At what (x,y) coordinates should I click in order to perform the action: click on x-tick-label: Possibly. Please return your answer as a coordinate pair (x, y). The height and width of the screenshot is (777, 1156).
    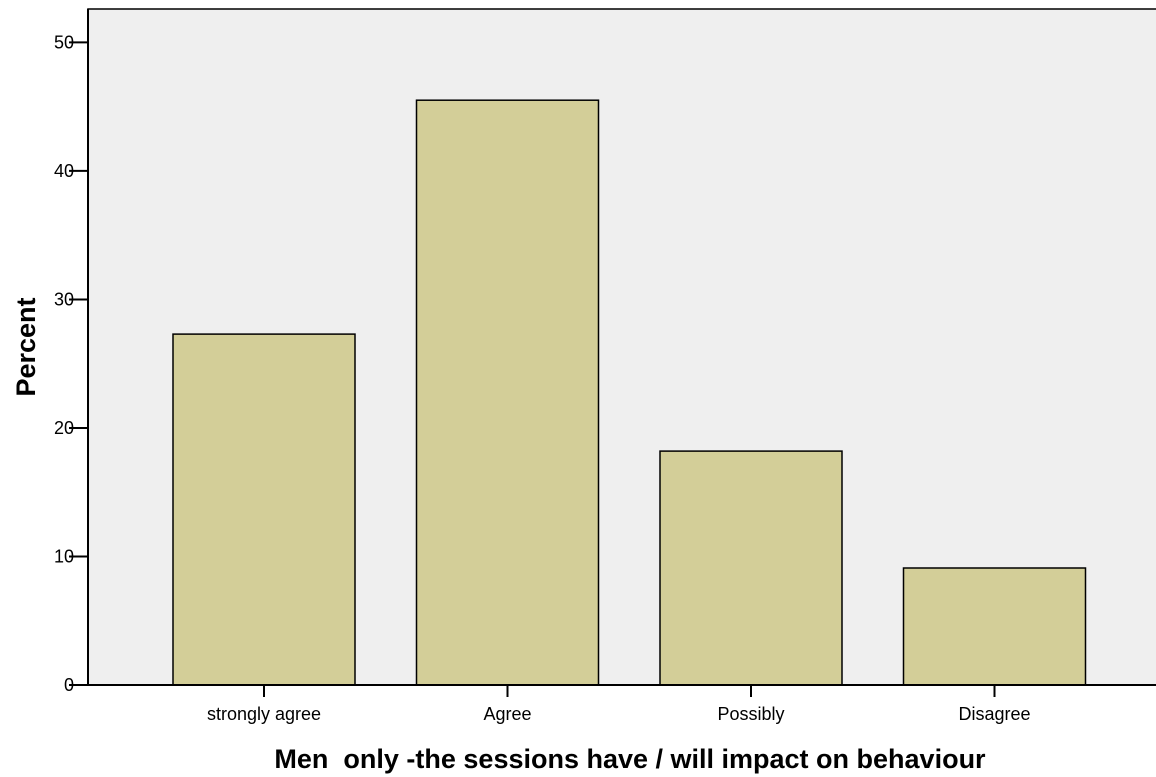
    Looking at the image, I should click on (750, 714).